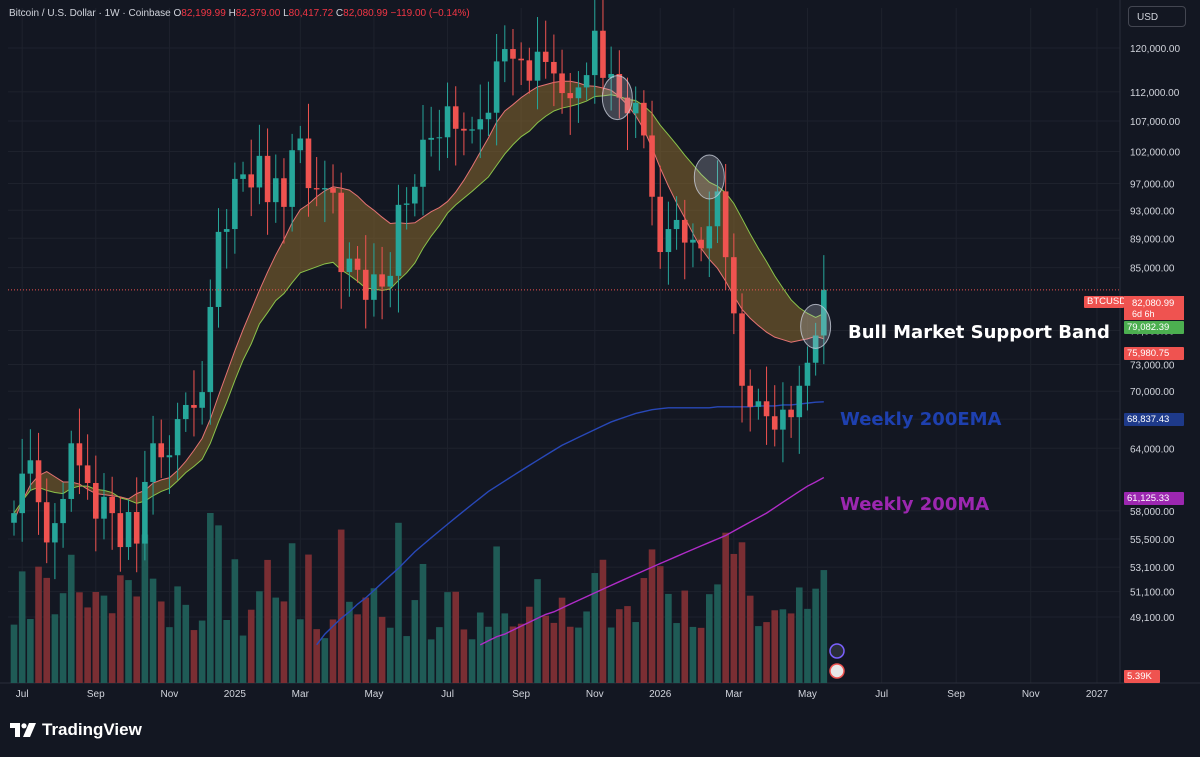 The width and height of the screenshot is (1200, 757). What do you see at coordinates (921, 419) in the screenshot?
I see `annotation-label: Weekly 200EMA` at bounding box center [921, 419].